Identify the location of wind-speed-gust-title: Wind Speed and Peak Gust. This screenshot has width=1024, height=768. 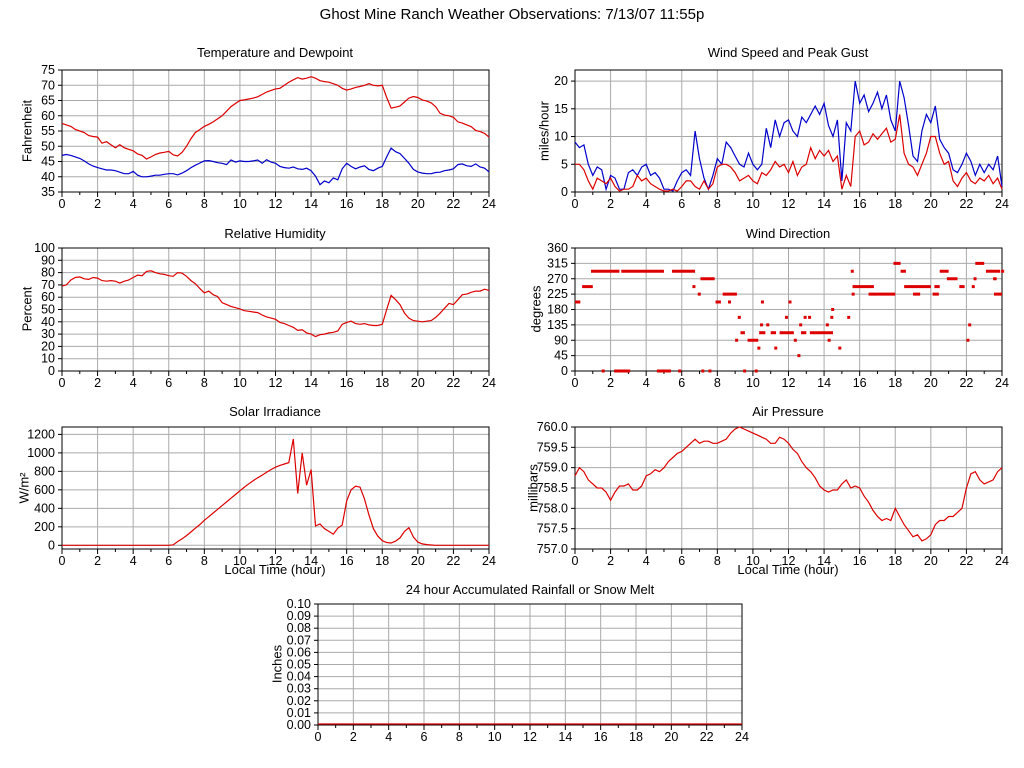
(788, 52).